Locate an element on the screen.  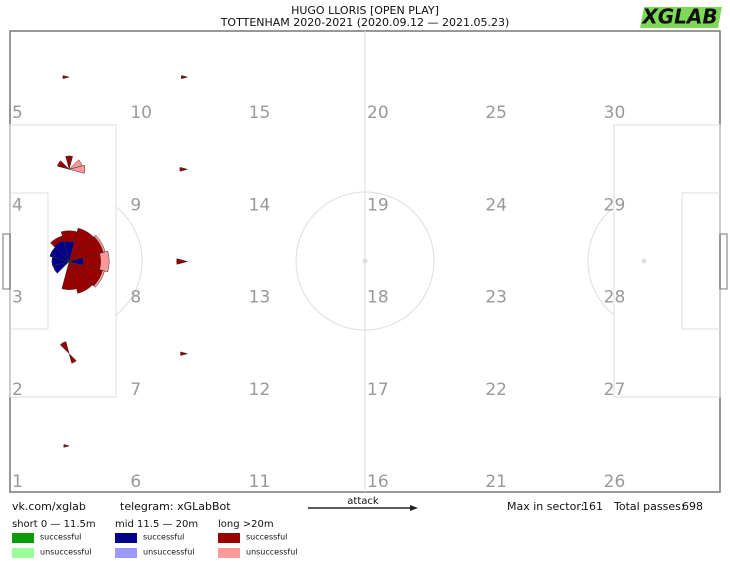
legend-title: long >20m is located at coordinates (246, 524).